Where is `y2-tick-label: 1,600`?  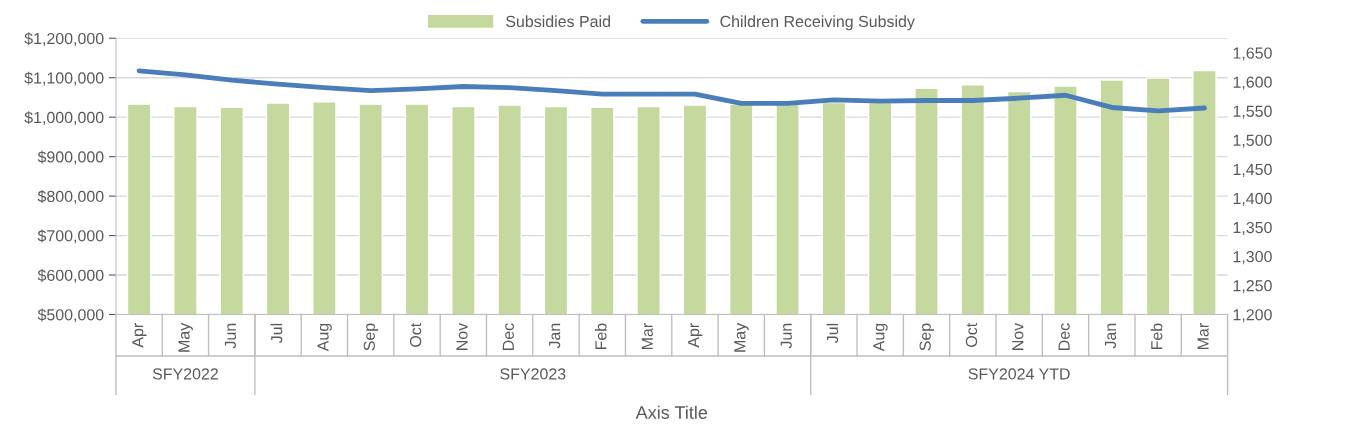
y2-tick-label: 1,600 is located at coordinates (1252, 83).